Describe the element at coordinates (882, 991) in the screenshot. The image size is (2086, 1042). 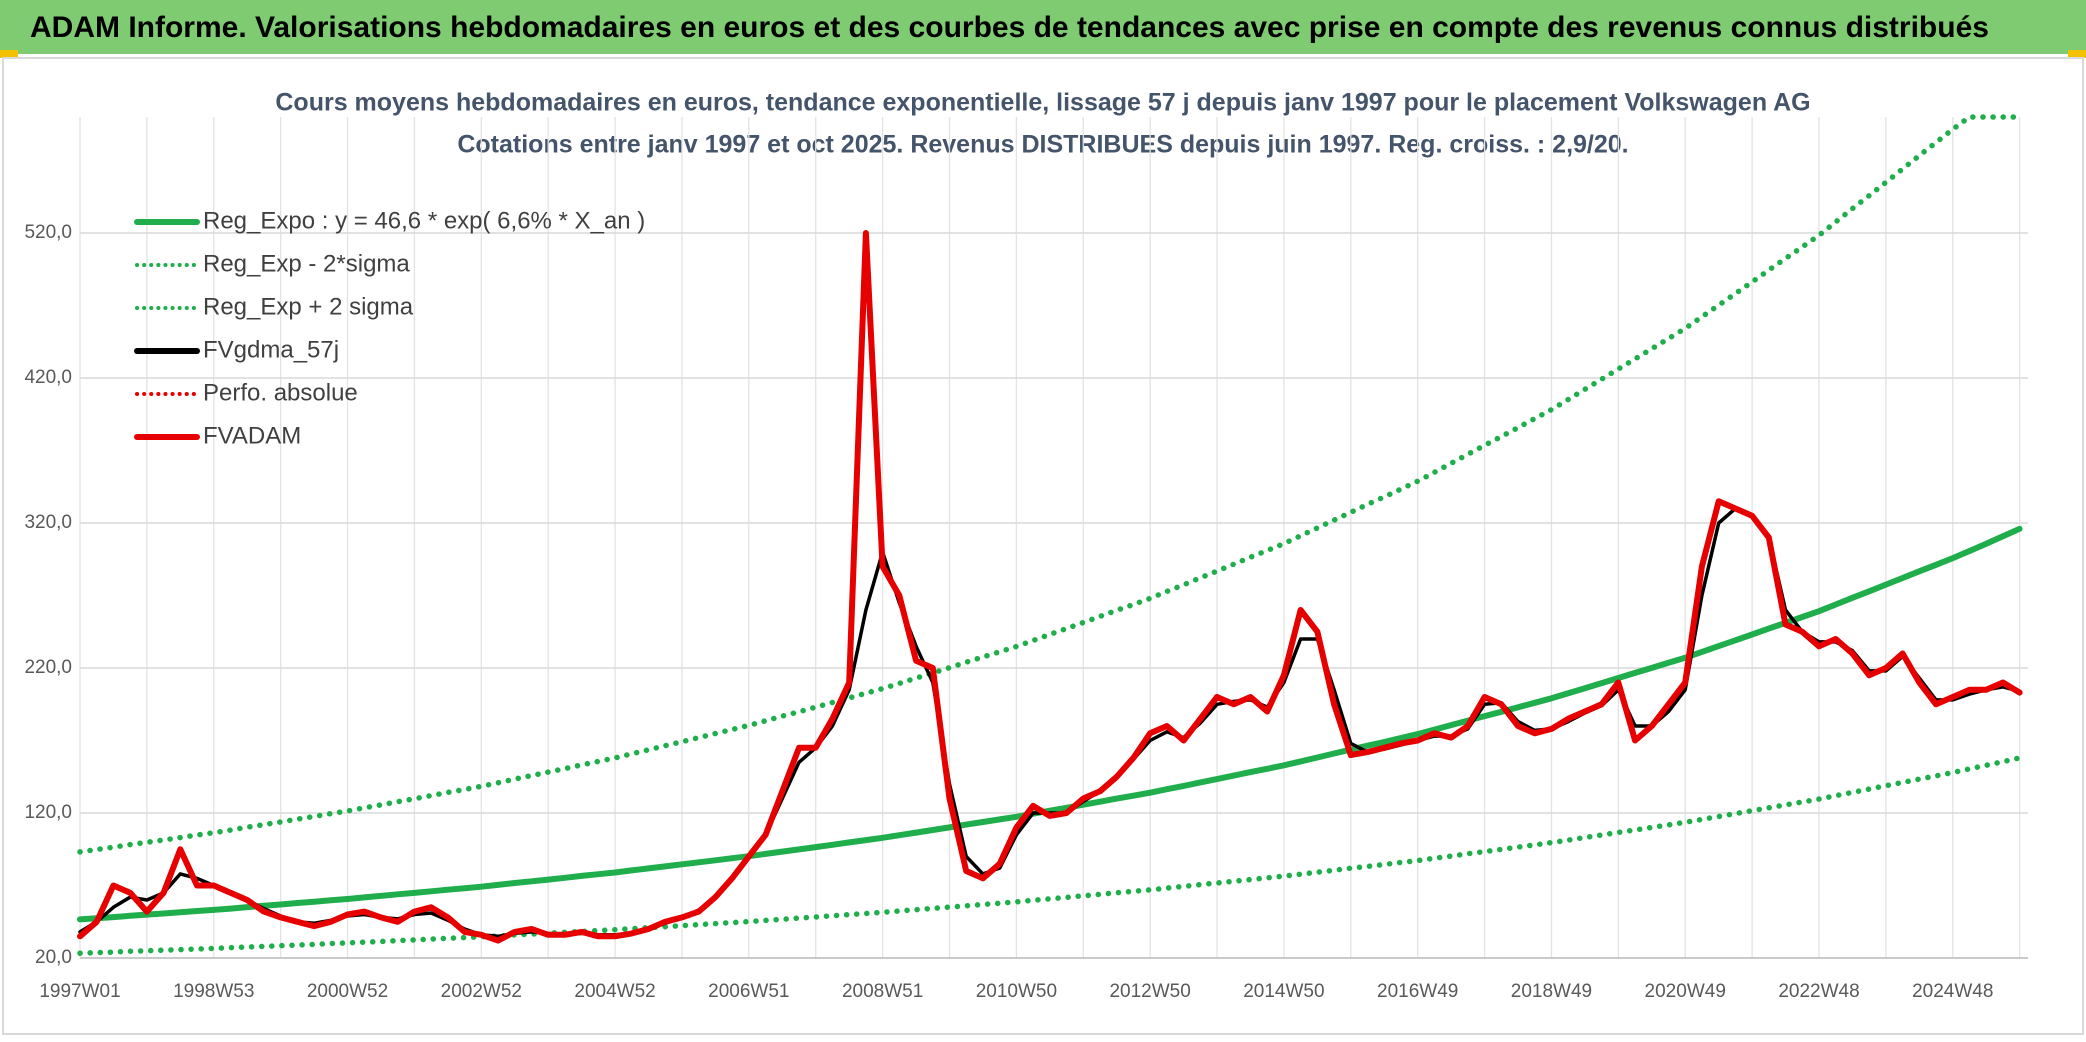
I see `x-tick-label: 2008W51` at that location.